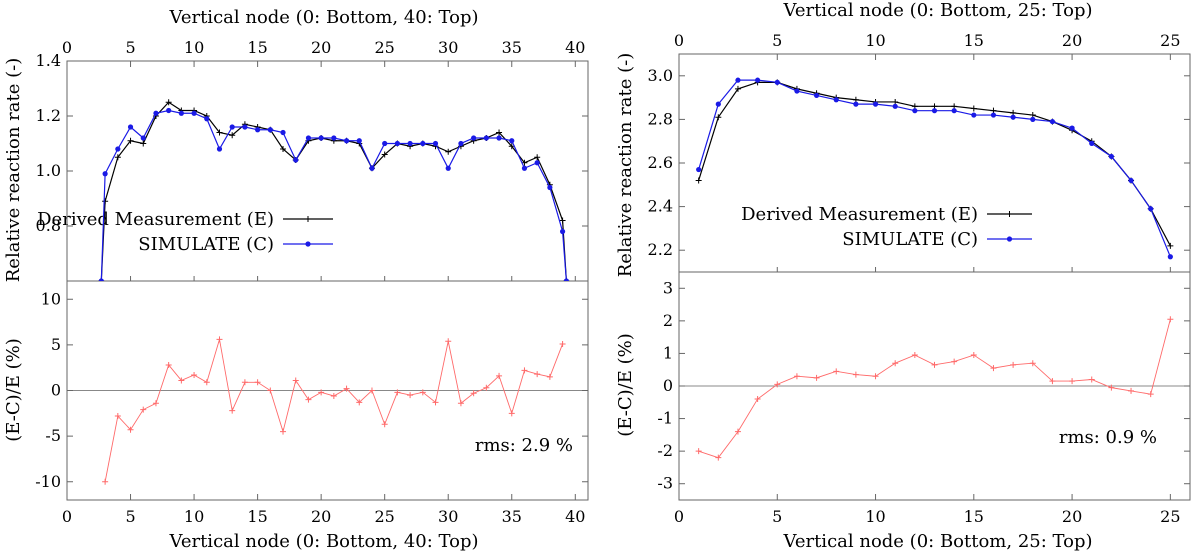 This screenshot has width=1200, height=553. Describe the element at coordinates (668, 287) in the screenshot. I see `right-ytick-label-bottom-panel: 3` at that location.